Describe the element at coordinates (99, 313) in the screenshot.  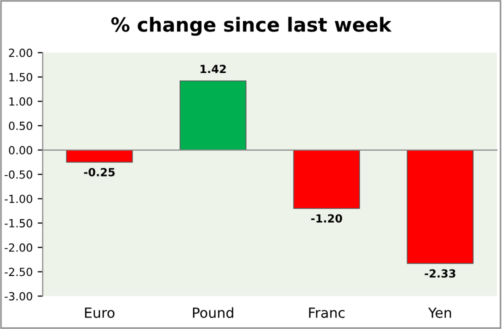
I see `x-tick-label: Euro` at that location.